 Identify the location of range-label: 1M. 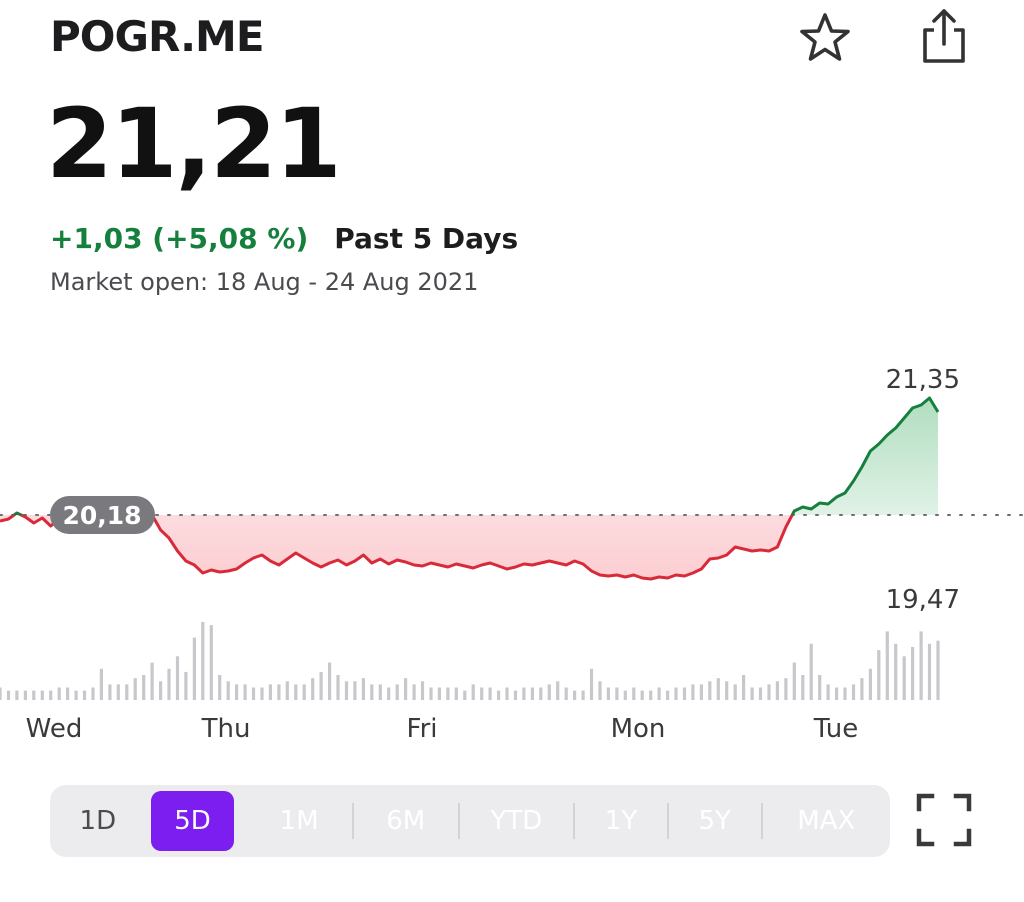
(299, 821).